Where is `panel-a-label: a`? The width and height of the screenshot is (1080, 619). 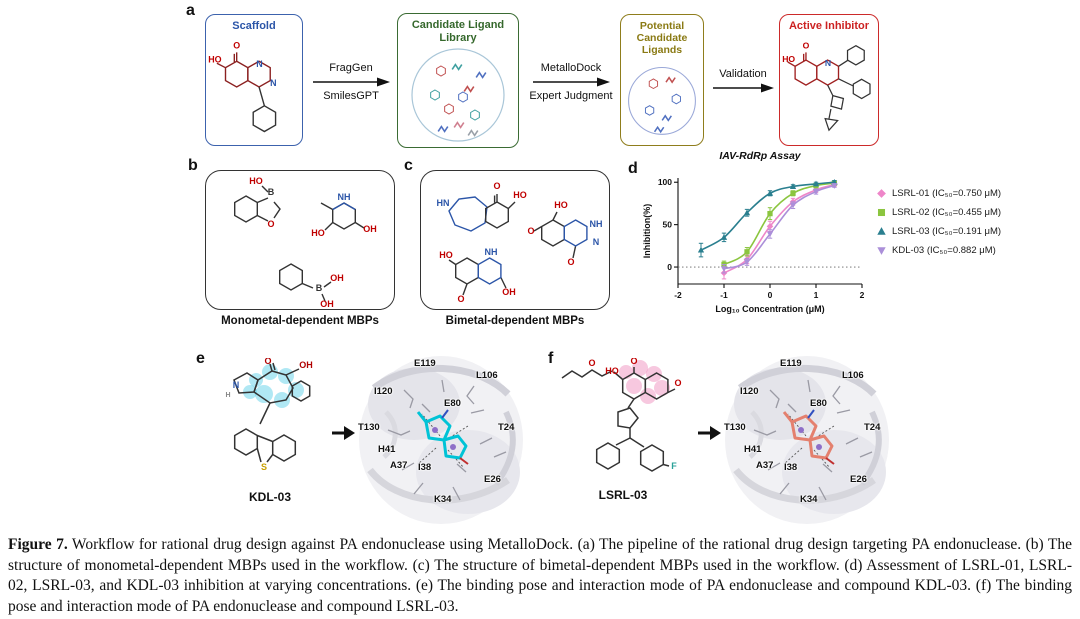 panel-a-label: a is located at coordinates (190, 10).